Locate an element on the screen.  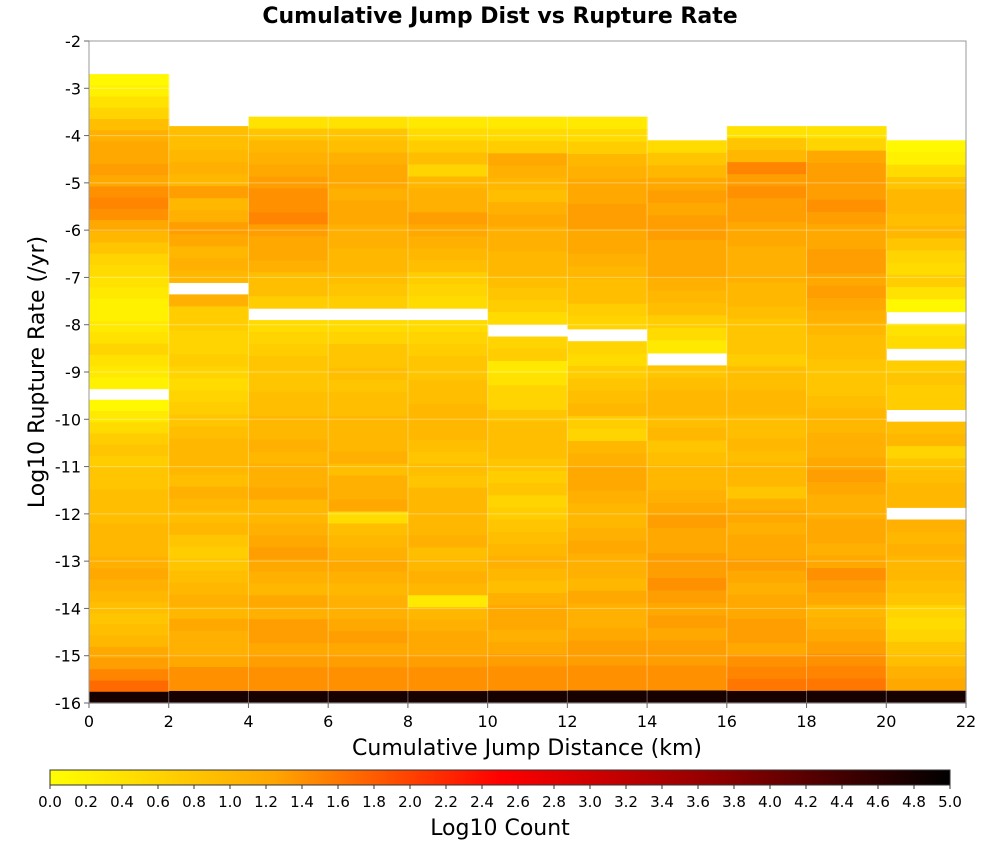
x-tick-label: 22 is located at coordinates (966, 721).